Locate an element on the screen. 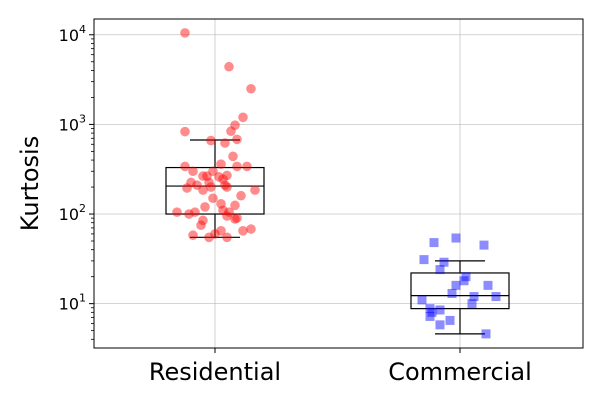  y-tick-label: 10² is located at coordinates (72, 213).